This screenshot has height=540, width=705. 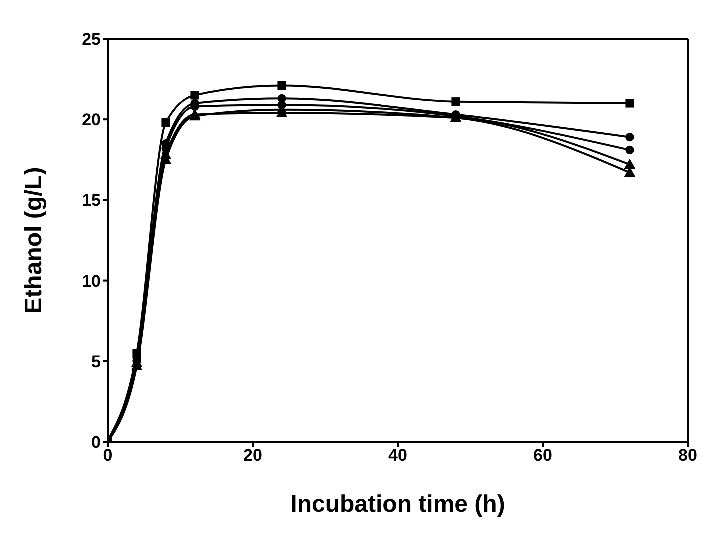 What do you see at coordinates (253, 456) in the screenshot?
I see `x-tick-label: 20` at bounding box center [253, 456].